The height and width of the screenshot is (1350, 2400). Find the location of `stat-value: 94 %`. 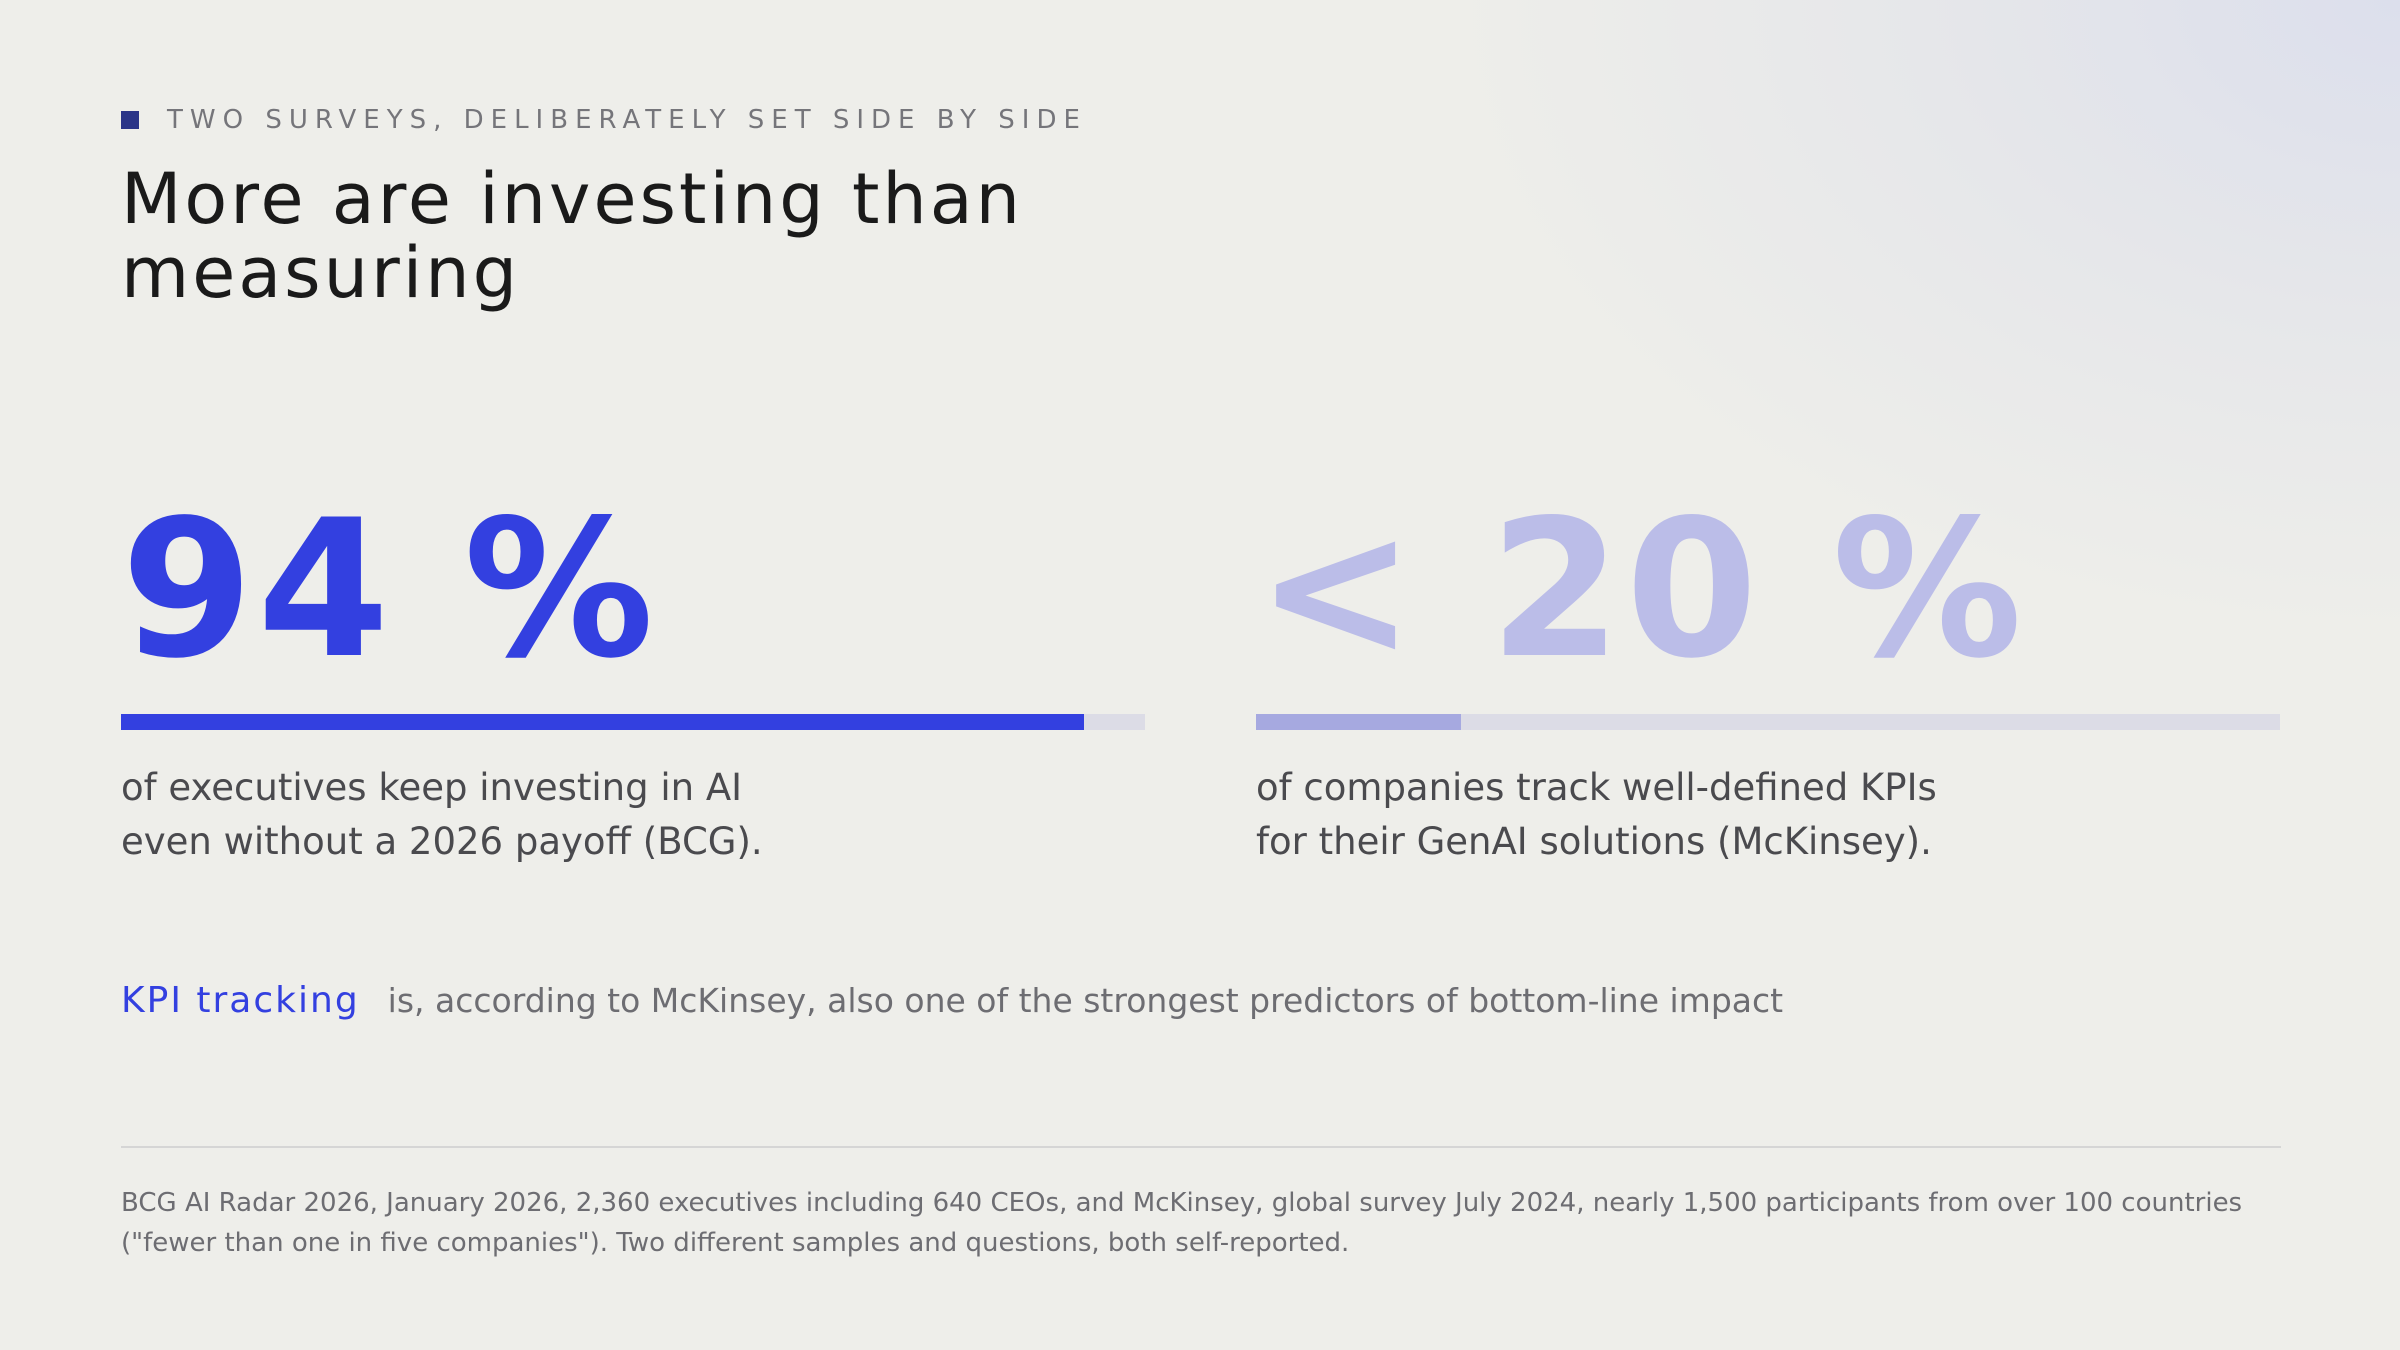

stat-value: 94 % is located at coordinates (389, 589).